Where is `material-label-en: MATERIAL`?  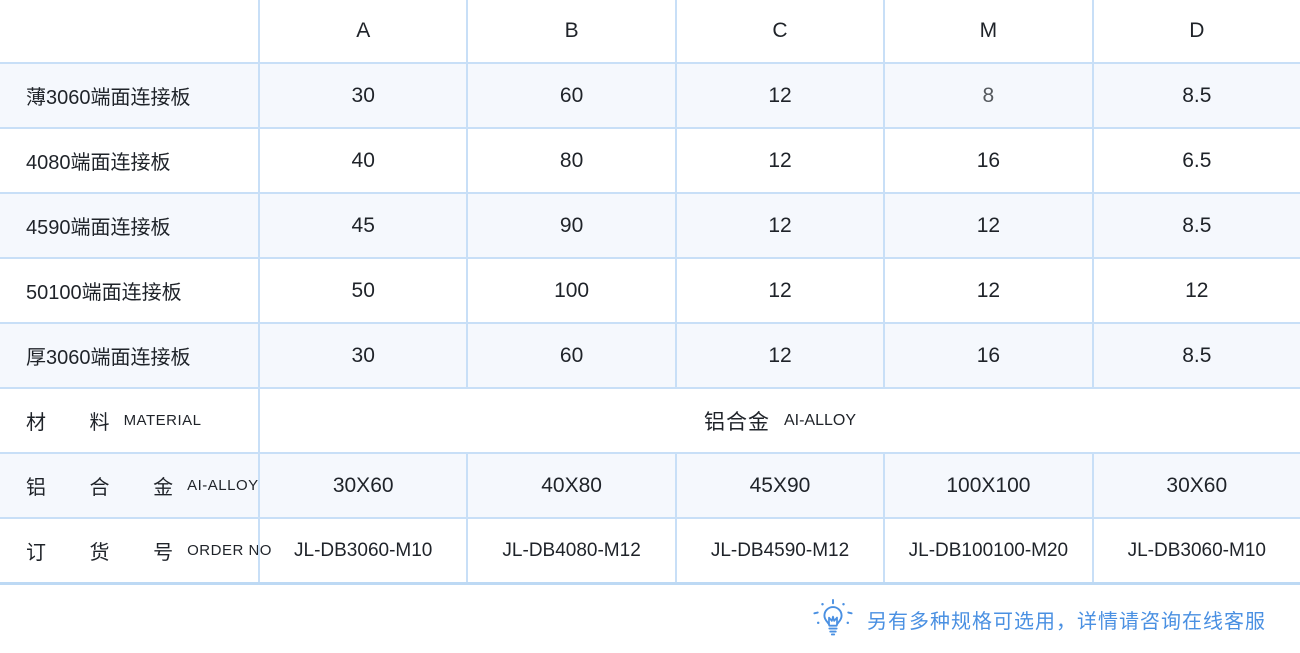
material-label-en: MATERIAL is located at coordinates (162, 420).